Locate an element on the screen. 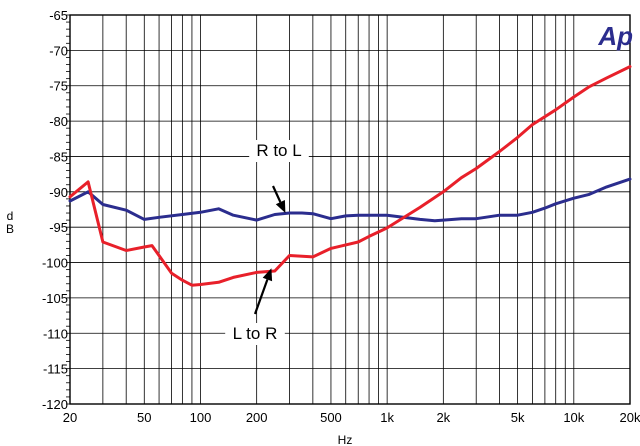 This screenshot has width=640, height=446. x-tick-label: 100 is located at coordinates (201, 417).